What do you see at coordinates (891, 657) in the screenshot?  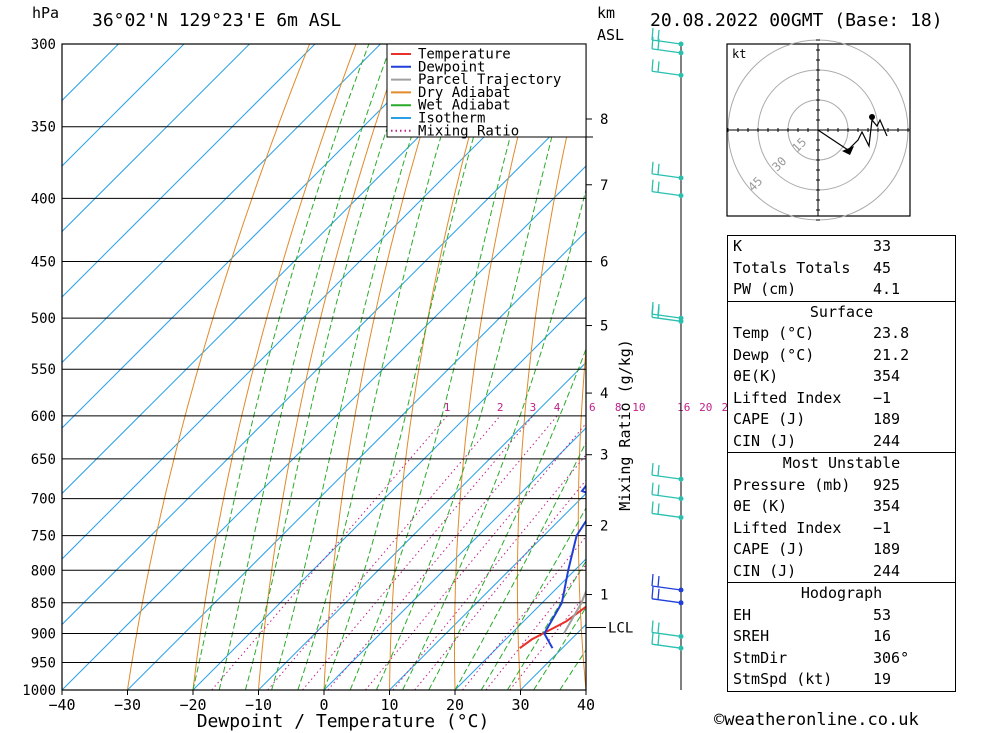 I see `index-value: 306°` at bounding box center [891, 657].